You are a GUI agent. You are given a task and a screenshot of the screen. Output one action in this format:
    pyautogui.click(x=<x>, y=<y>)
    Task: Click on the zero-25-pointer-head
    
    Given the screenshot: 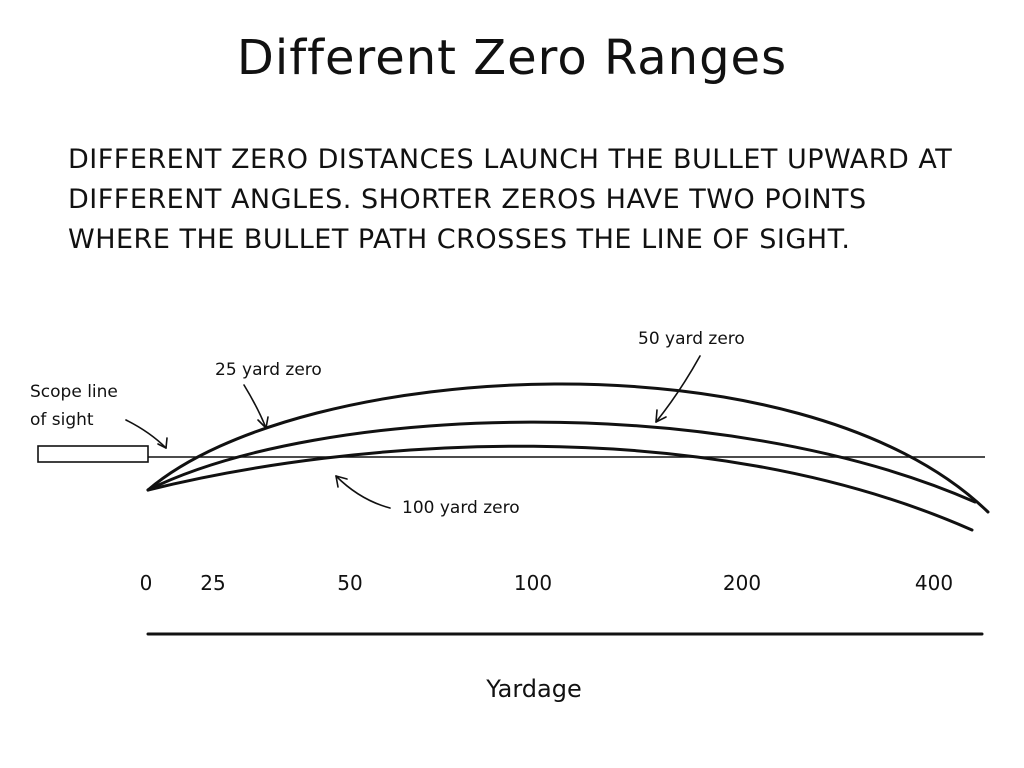 What is the action you would take?
    pyautogui.click(x=263, y=422)
    